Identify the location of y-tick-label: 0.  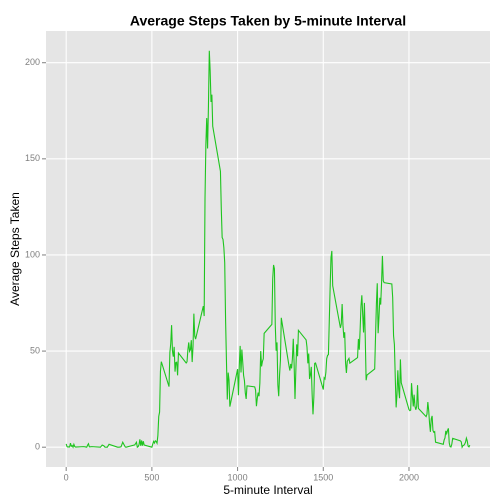
(37, 447).